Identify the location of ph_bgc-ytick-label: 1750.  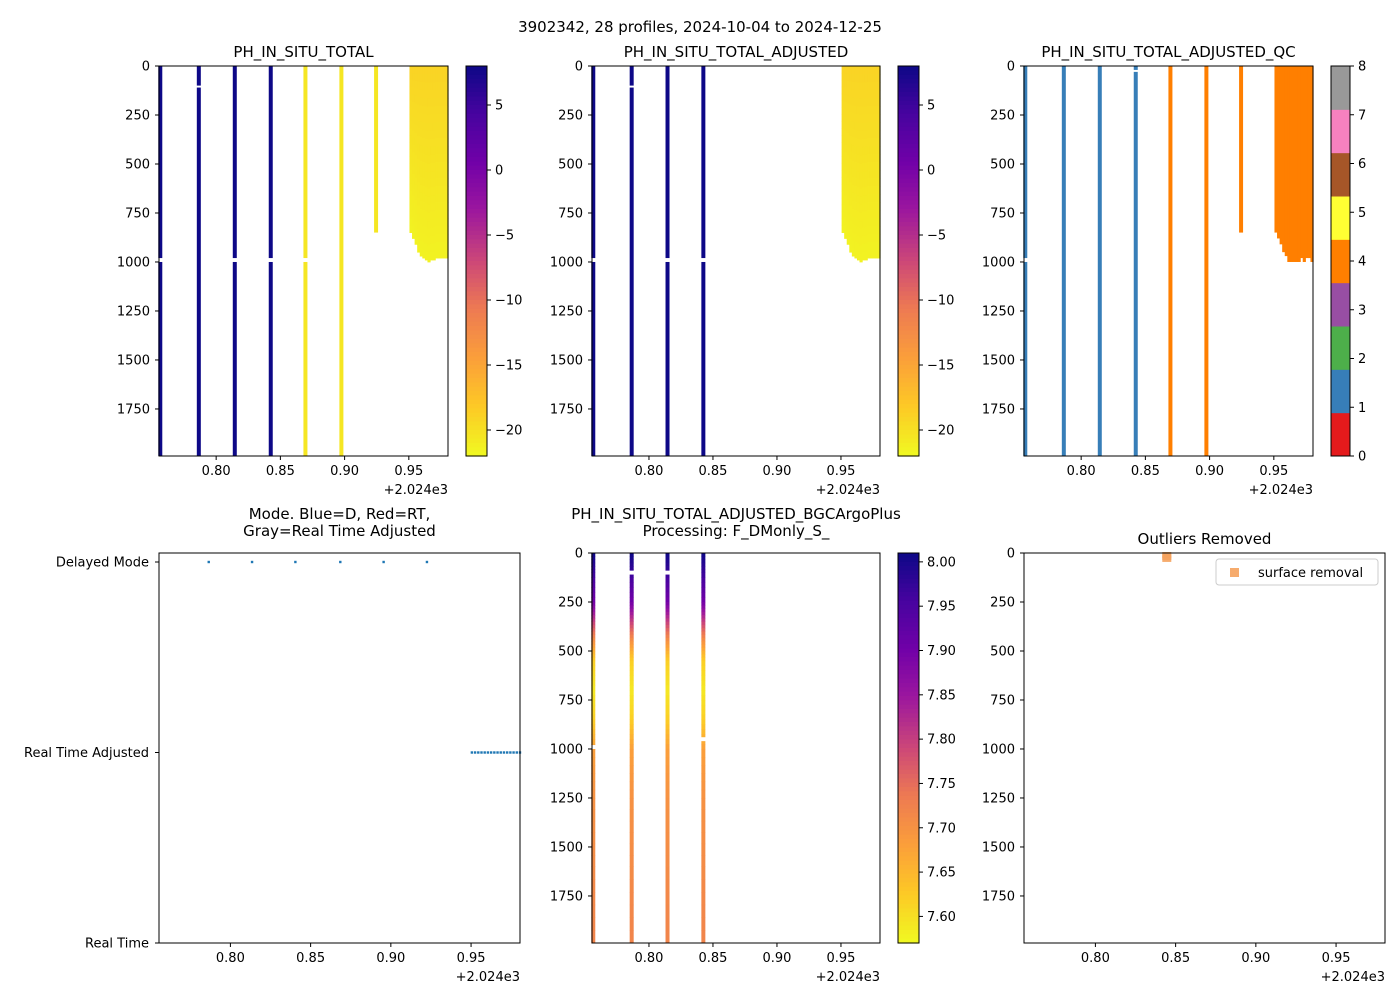
(566, 896).